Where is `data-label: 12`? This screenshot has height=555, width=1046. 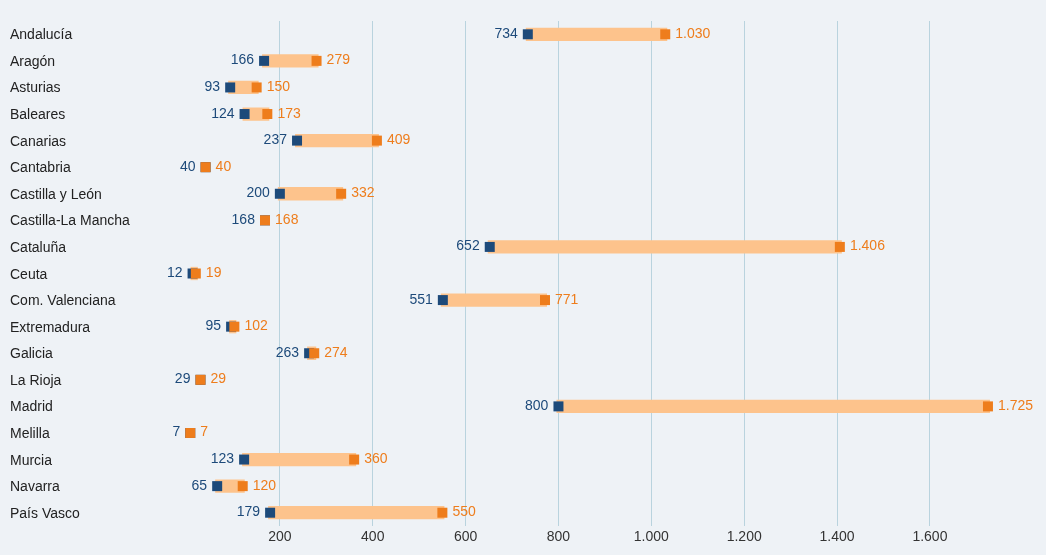 data-label: 12 is located at coordinates (175, 272).